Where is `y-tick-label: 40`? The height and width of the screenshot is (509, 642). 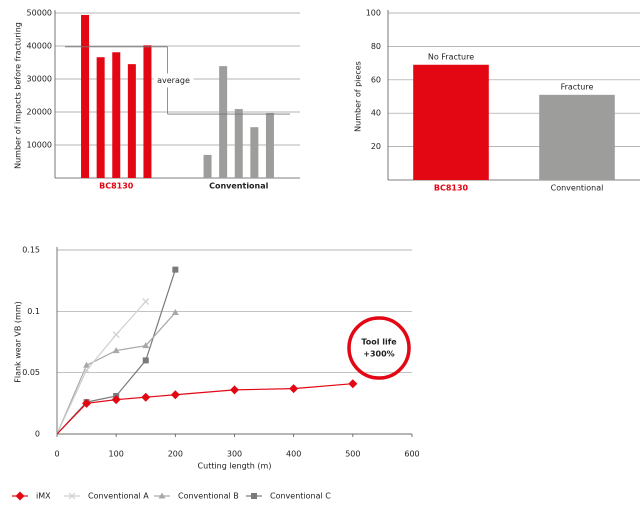 y-tick-label: 40 is located at coordinates (376, 113).